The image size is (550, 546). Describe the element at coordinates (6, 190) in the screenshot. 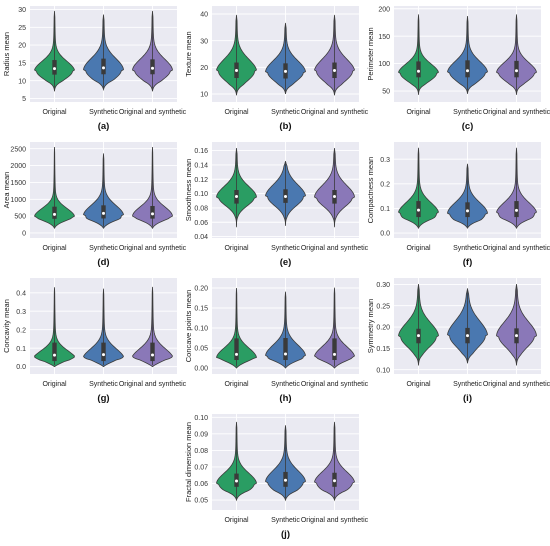

I see `y-axis-label: Area mean` at that location.